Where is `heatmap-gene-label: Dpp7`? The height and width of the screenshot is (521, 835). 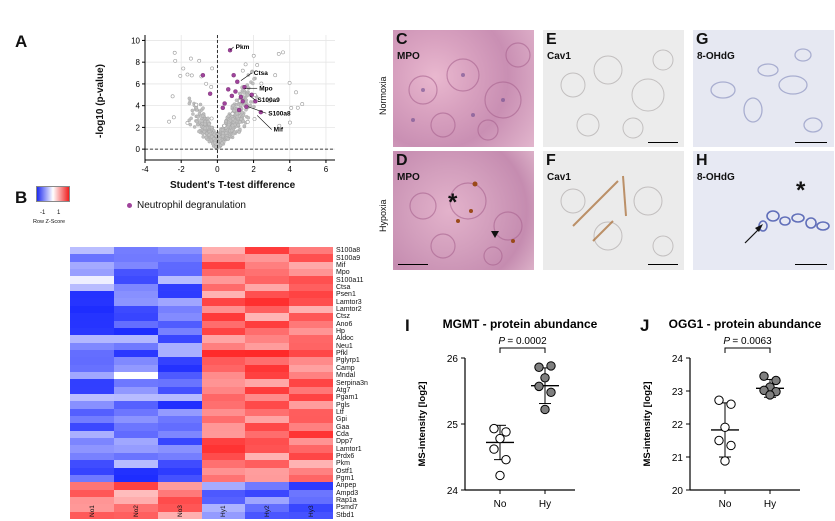 heatmap-gene-label: Dpp7 is located at coordinates (344, 442).